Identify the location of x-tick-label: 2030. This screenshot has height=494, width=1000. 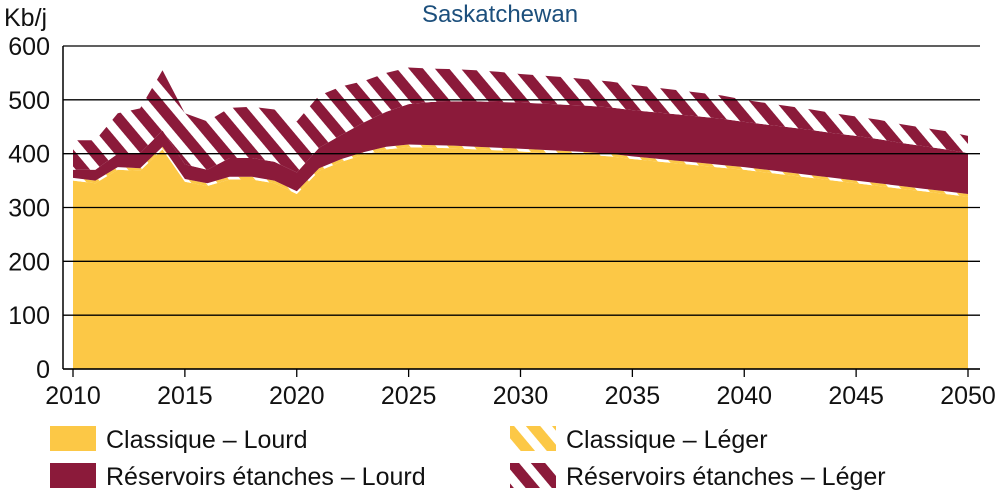
(521, 396).